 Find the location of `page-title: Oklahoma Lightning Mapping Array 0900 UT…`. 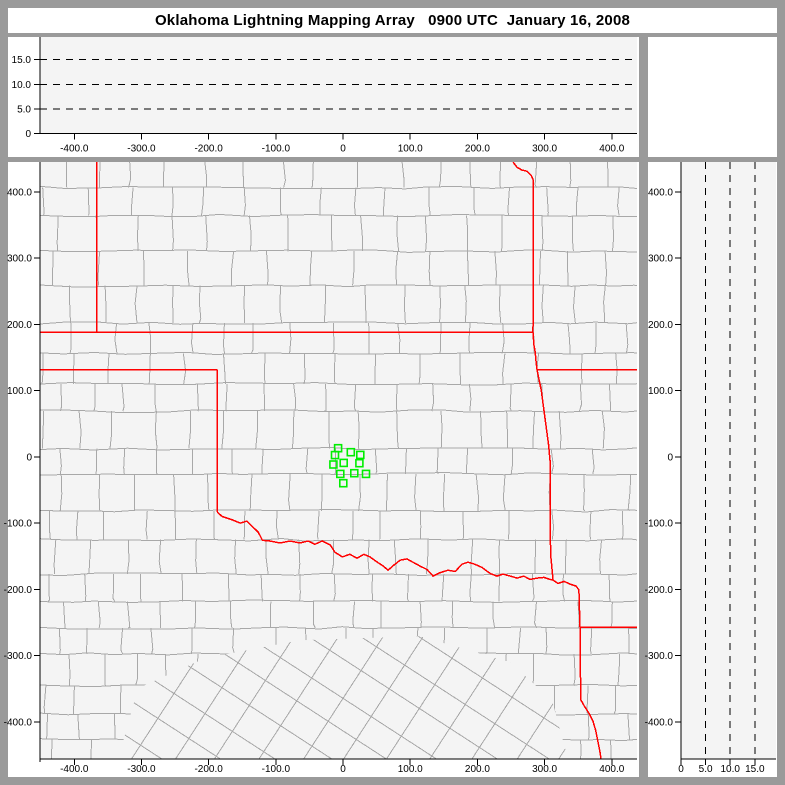

page-title: Oklahoma Lightning Mapping Array 0900 UT… is located at coordinates (392, 20).